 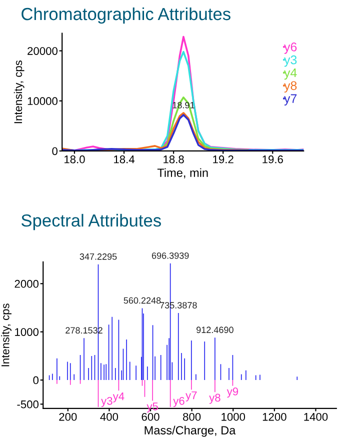 What do you see at coordinates (68, 416) in the screenshot?
I see `x-tick-label: 200` at bounding box center [68, 416].